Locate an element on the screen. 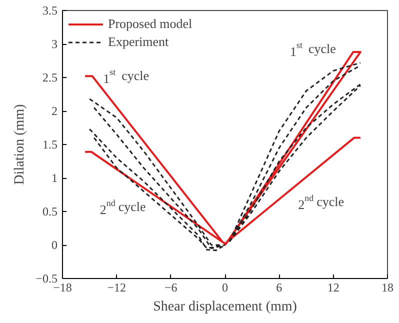 This screenshot has width=399, height=323. x-tick-label: 0 is located at coordinates (225, 287).